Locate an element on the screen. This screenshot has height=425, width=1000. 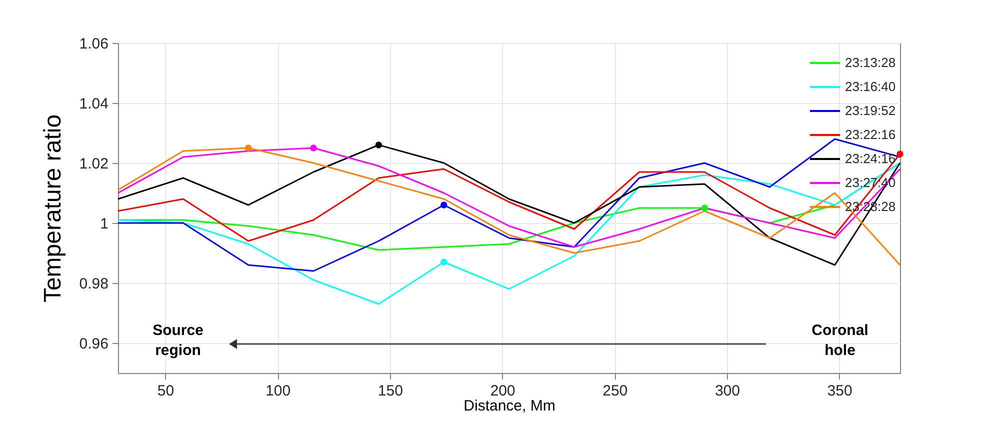
y-tick-label: 0.98 is located at coordinates (93, 284).